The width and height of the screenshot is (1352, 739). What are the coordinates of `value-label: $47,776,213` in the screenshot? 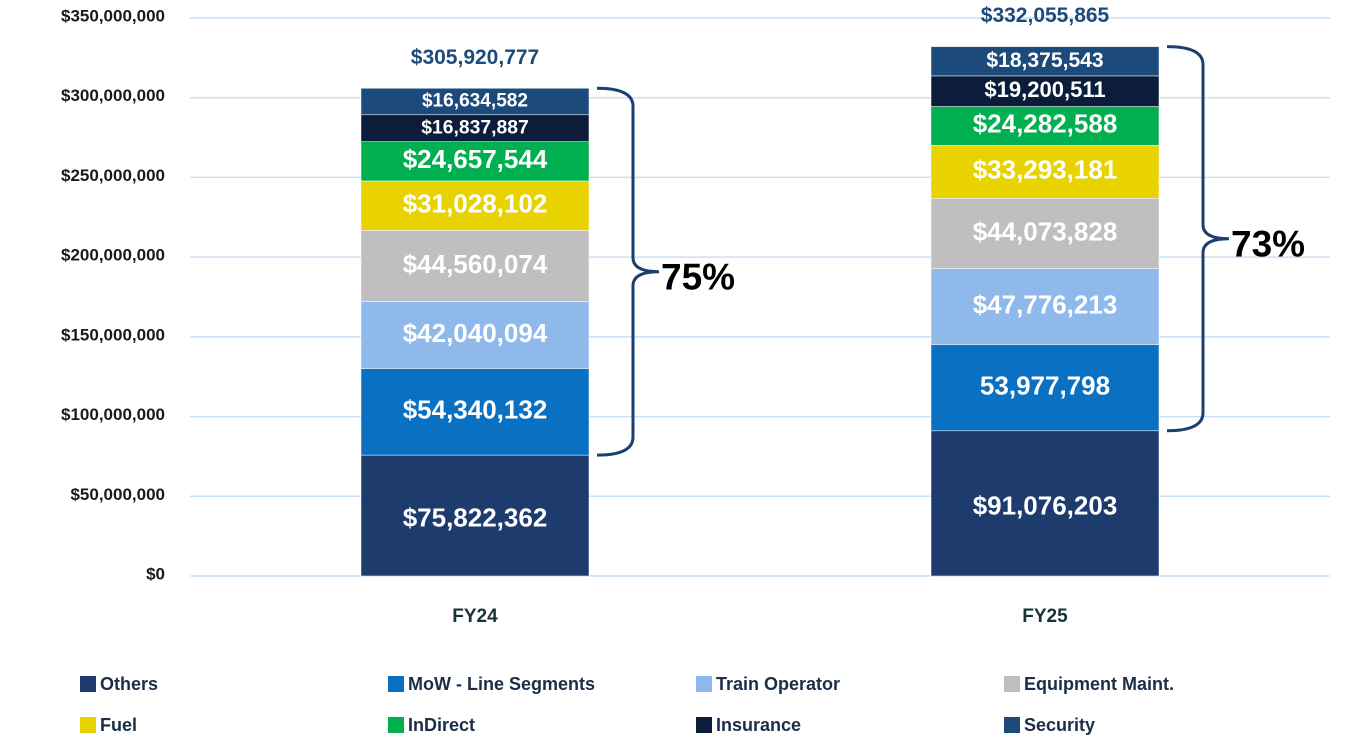 It's located at (1045, 305).